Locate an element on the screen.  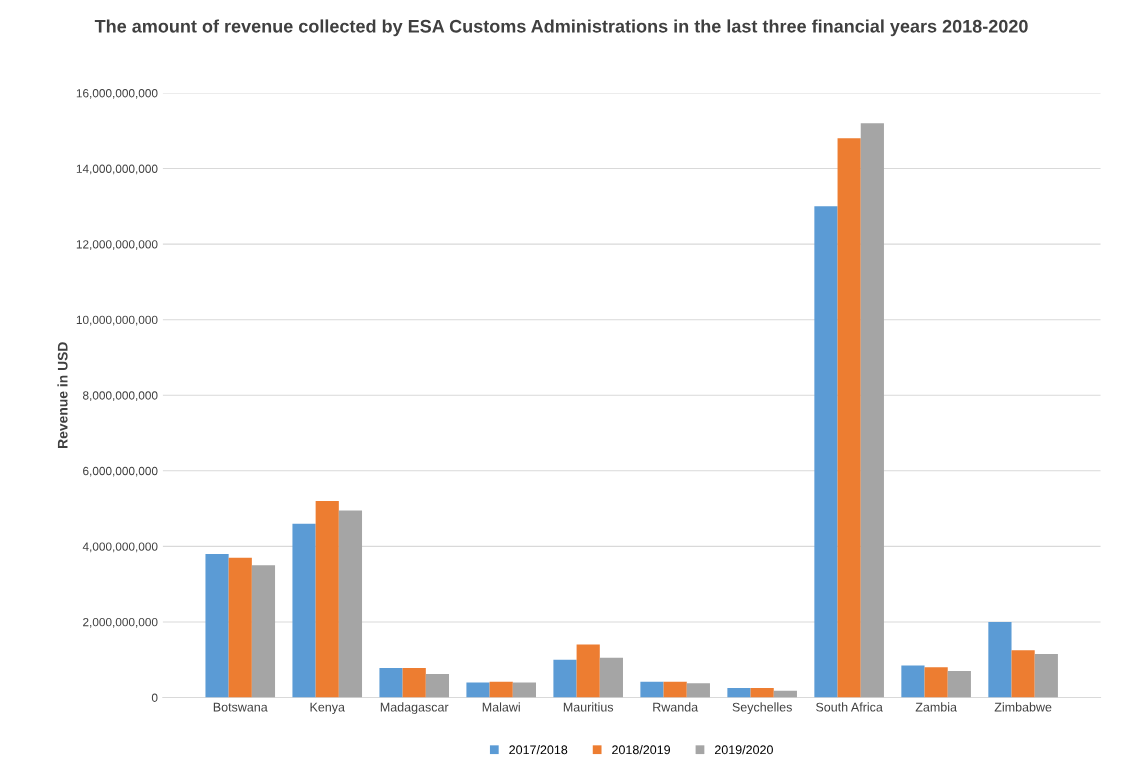
x-tick-label: Malawi is located at coordinates (501, 707).